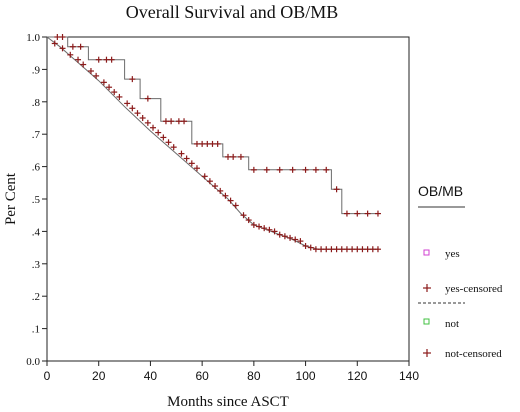 This screenshot has height=412, width=520. I want to click on y-axis-label: Per Cent, so click(11, 198).